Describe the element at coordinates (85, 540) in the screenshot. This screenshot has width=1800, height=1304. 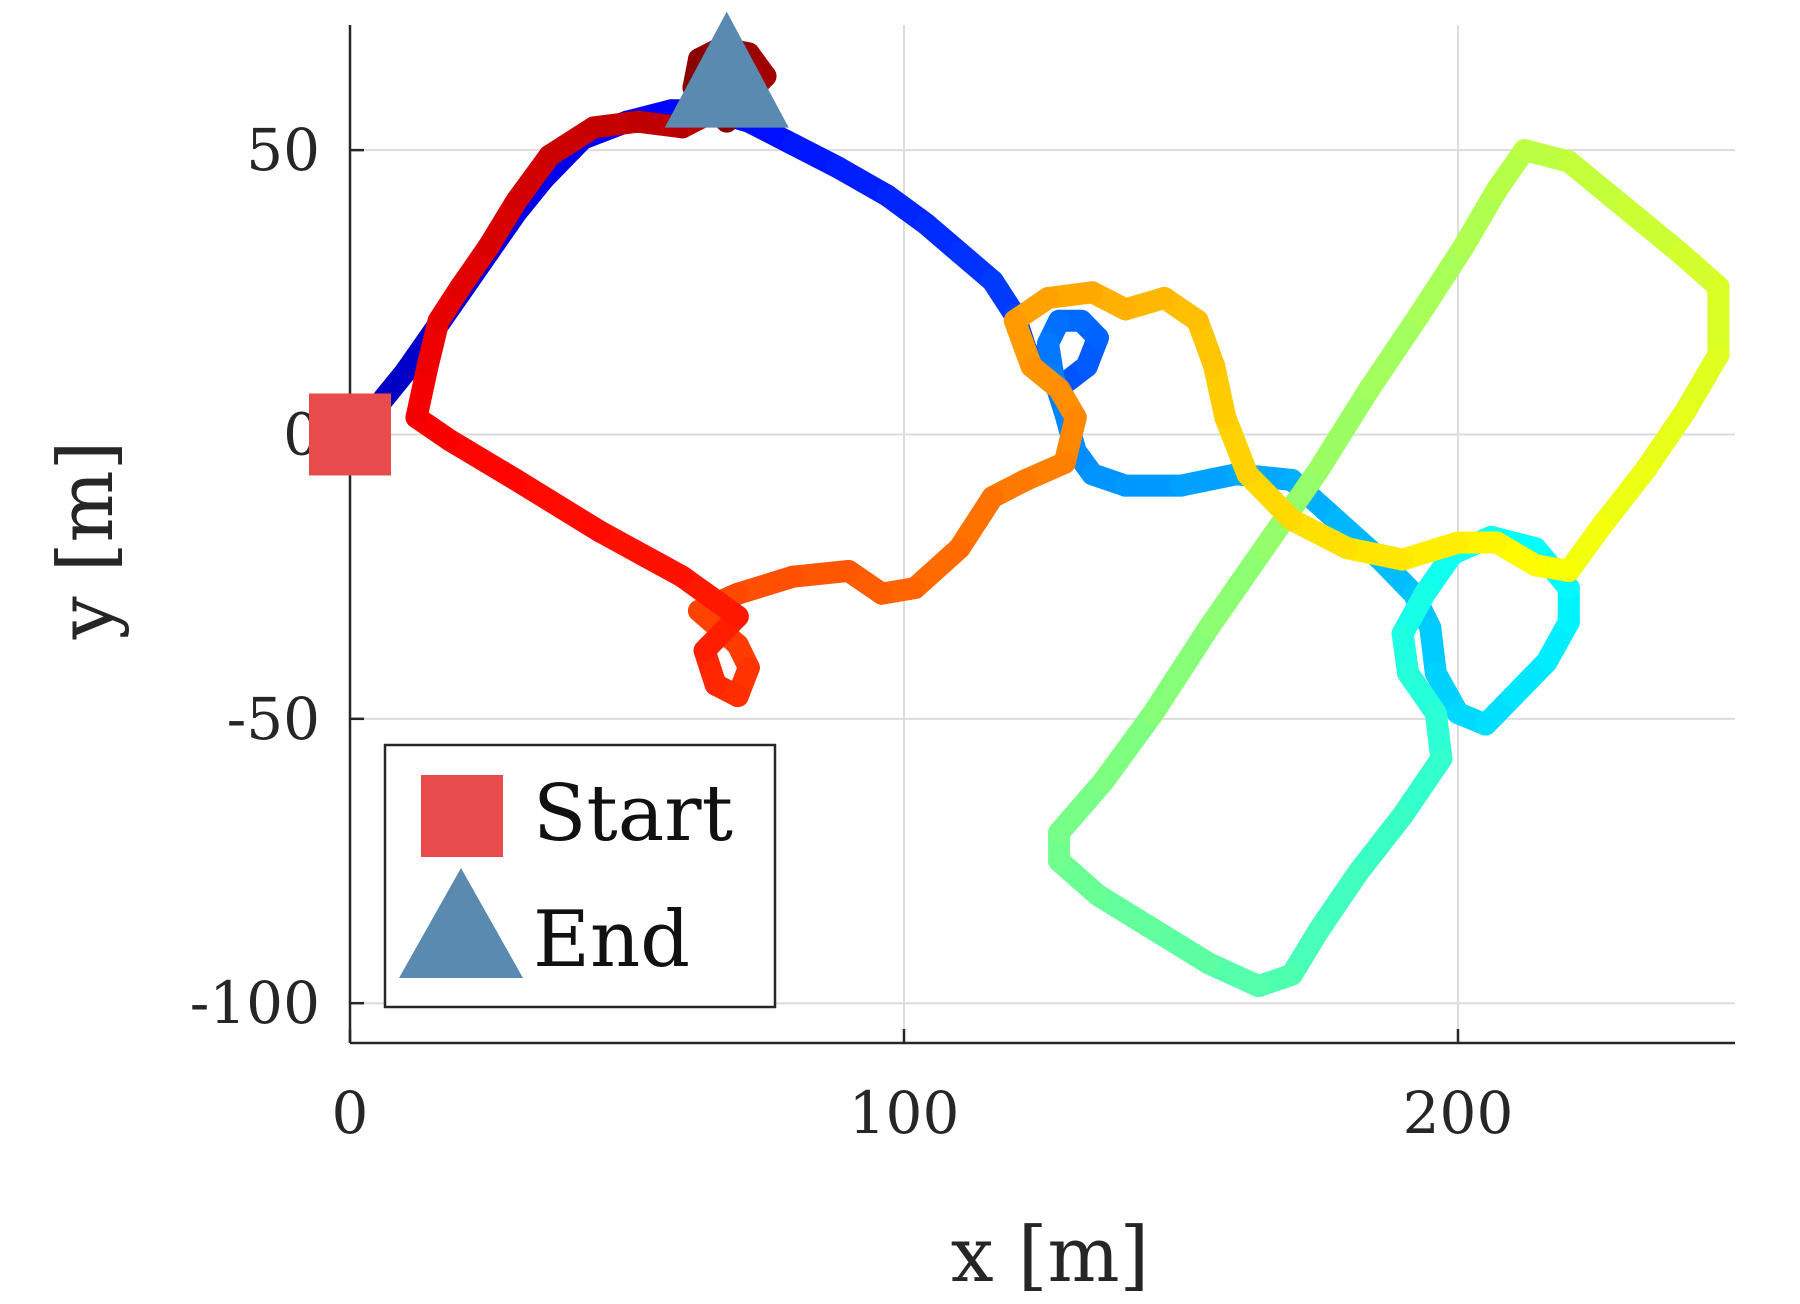
I see `y-axis-label: y [m]` at that location.